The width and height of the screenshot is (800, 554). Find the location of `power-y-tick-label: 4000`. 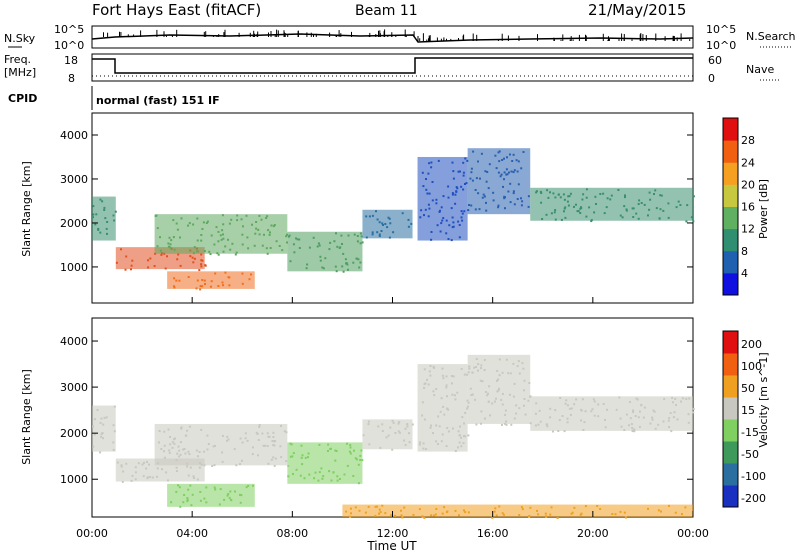

power-y-tick-label: 4000 is located at coordinates (74, 135).